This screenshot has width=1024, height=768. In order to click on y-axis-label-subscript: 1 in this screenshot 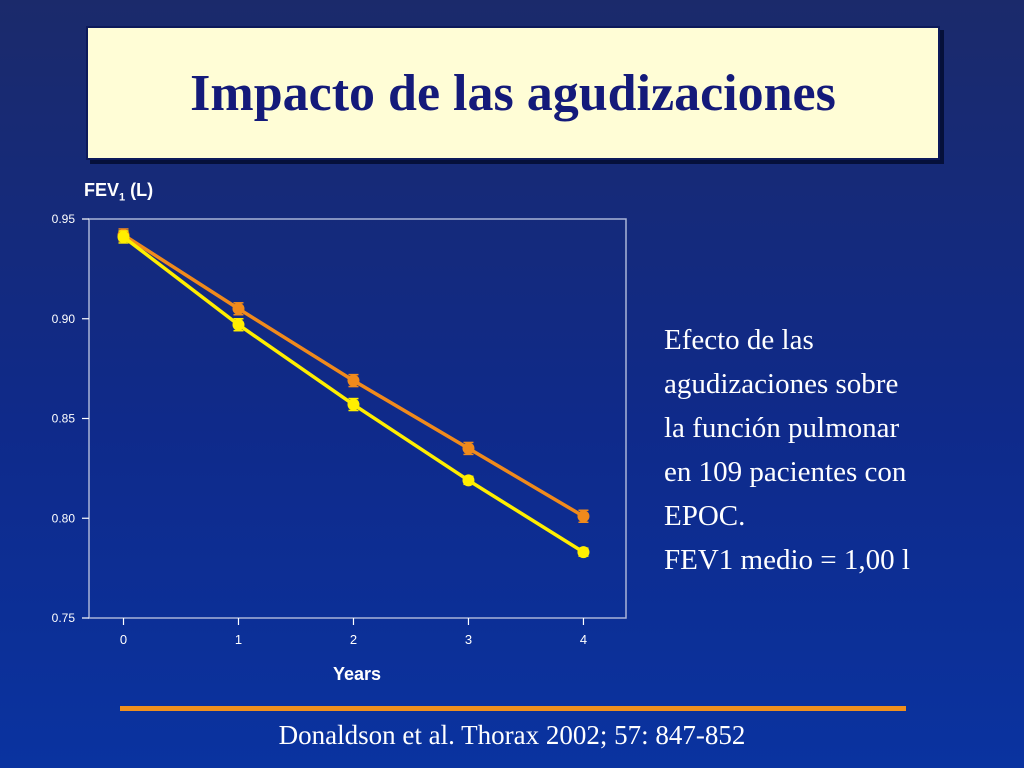, I will do `click(122, 197)`.